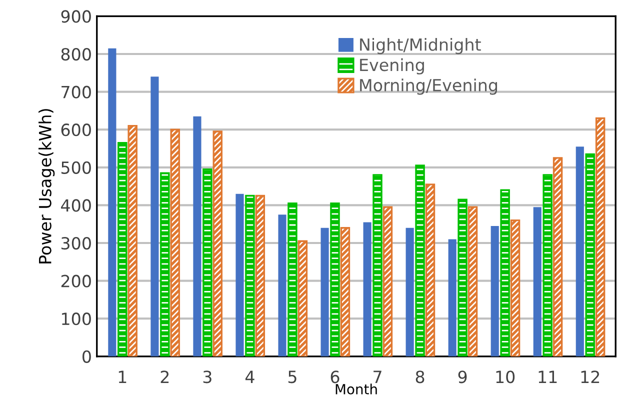 The height and width of the screenshot is (405, 625). Describe the element at coordinates (356, 389) in the screenshot. I see `x-axis-title: Month` at that location.